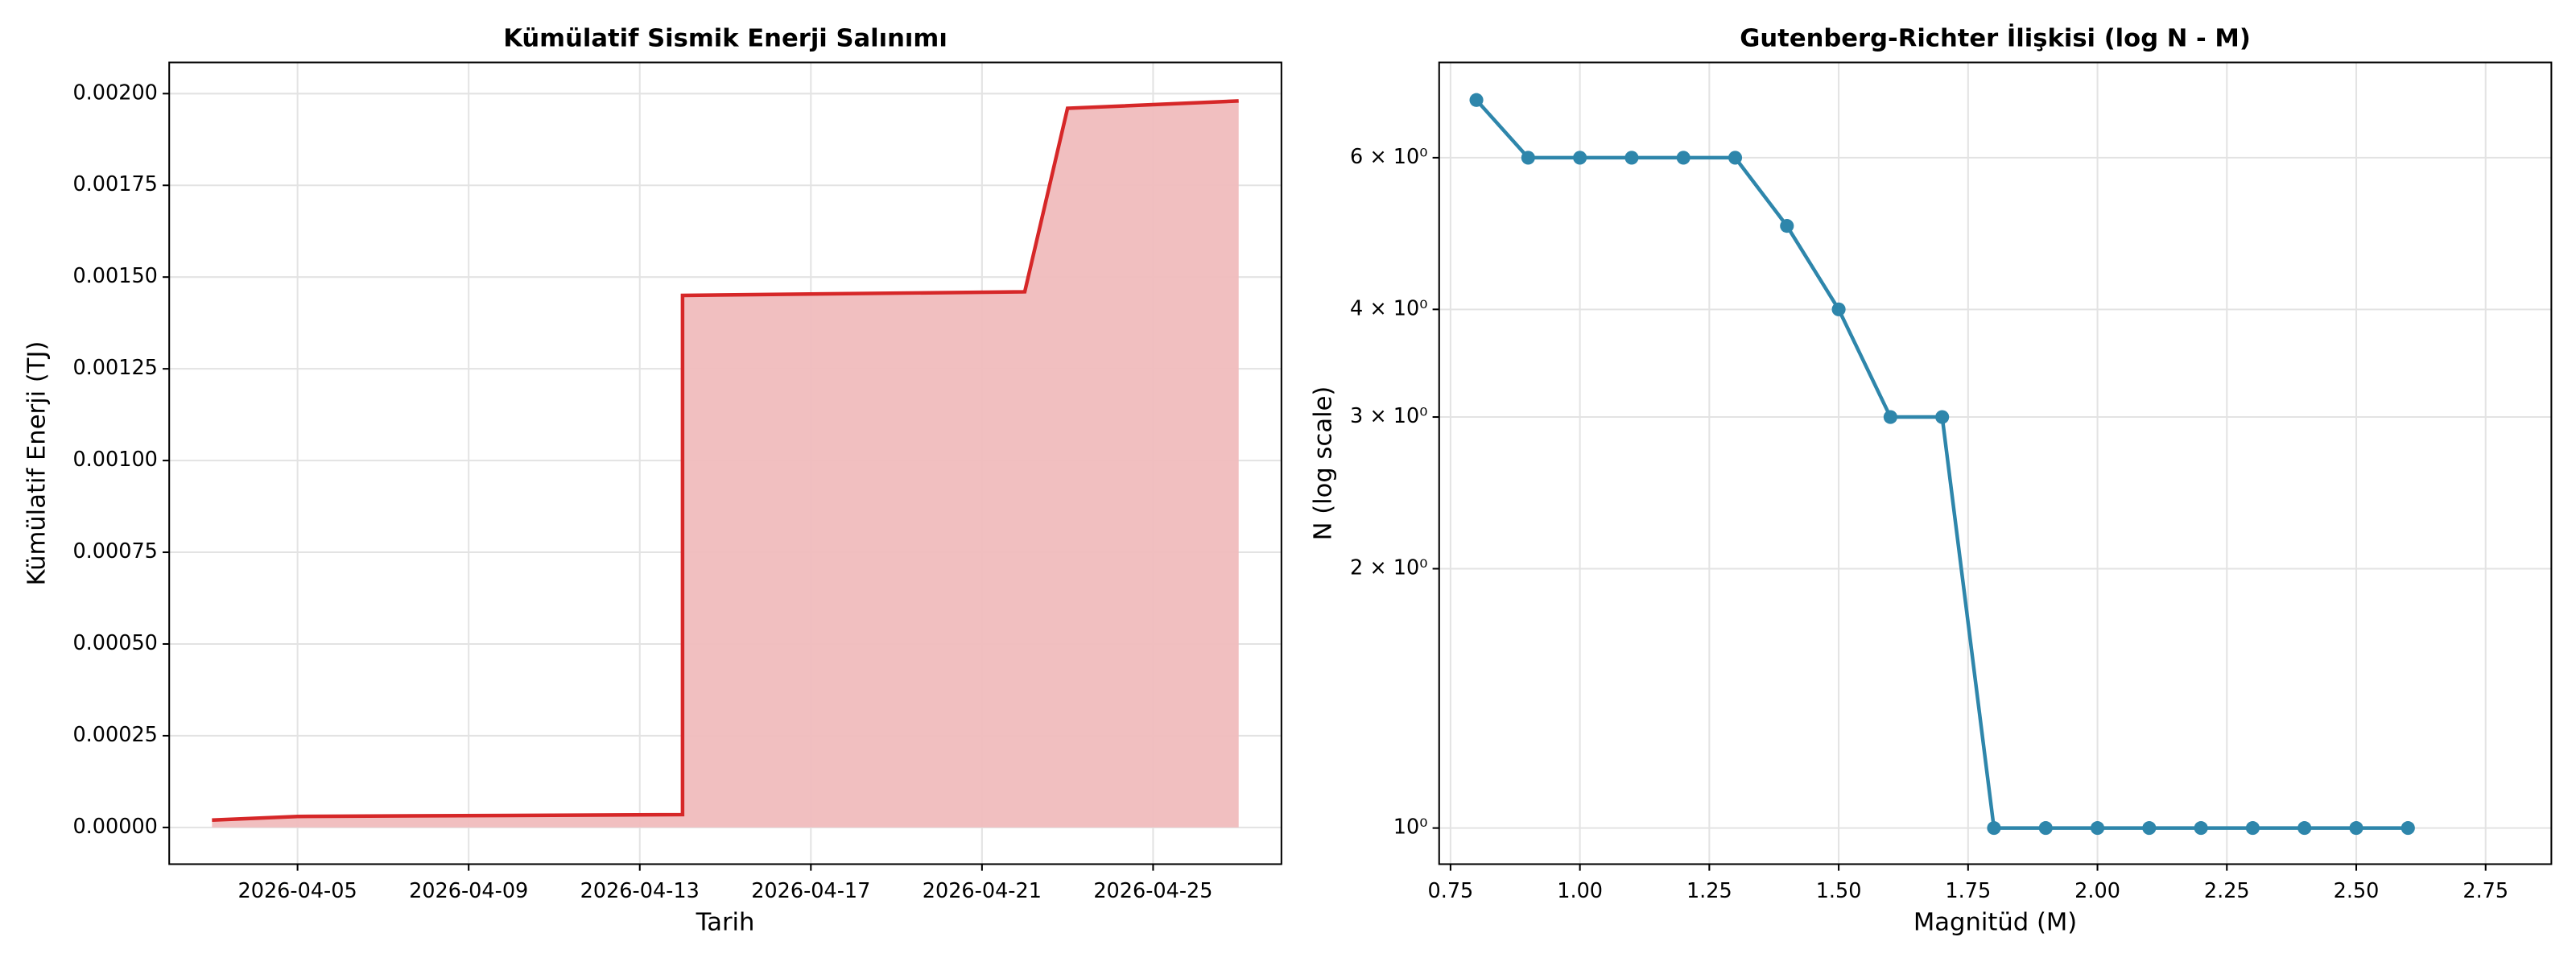 The height and width of the screenshot is (966, 2576). Describe the element at coordinates (114, 827) in the screenshot. I see `y-tick-label: 0.00000` at that location.